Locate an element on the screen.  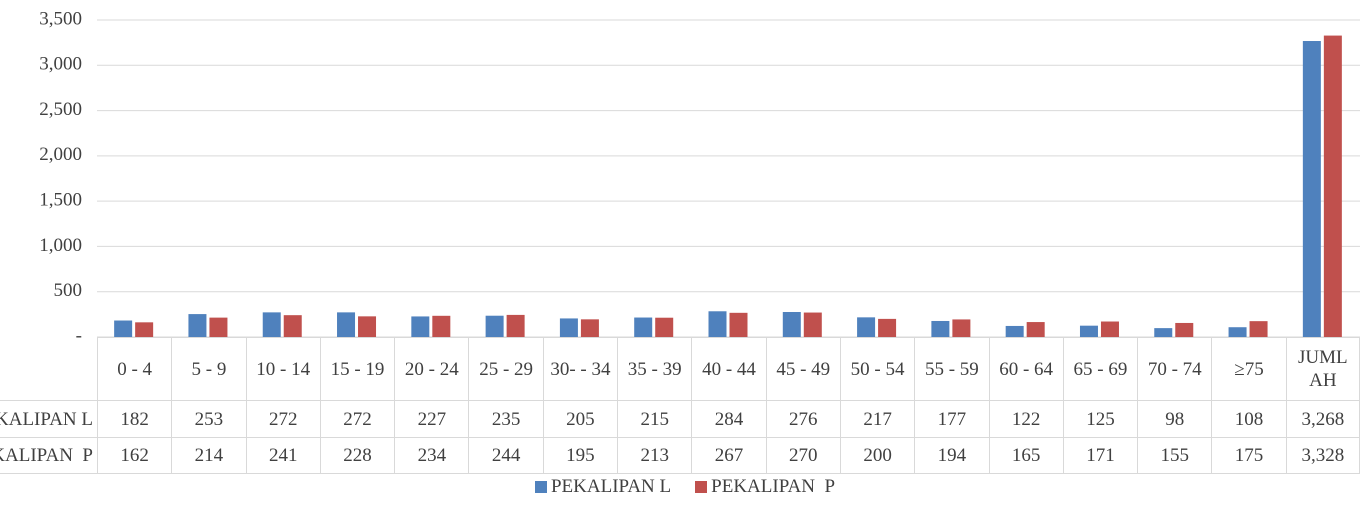
y-tick-label: 500 is located at coordinates (68, 290).